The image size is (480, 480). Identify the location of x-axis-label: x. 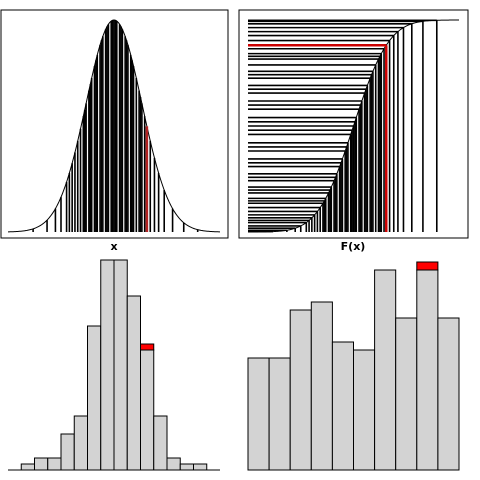
(113, 246).